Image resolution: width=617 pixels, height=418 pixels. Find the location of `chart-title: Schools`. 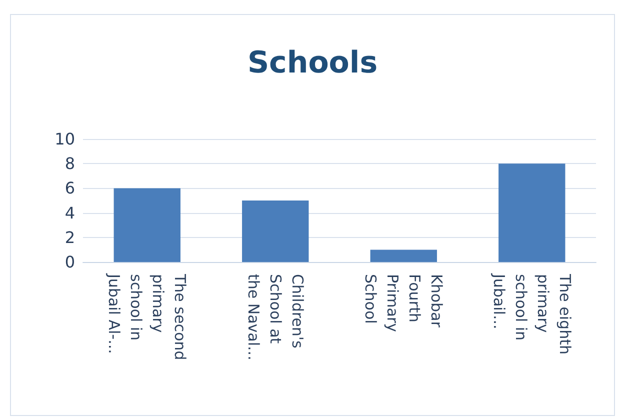

chart-title: Schools is located at coordinates (312, 63).